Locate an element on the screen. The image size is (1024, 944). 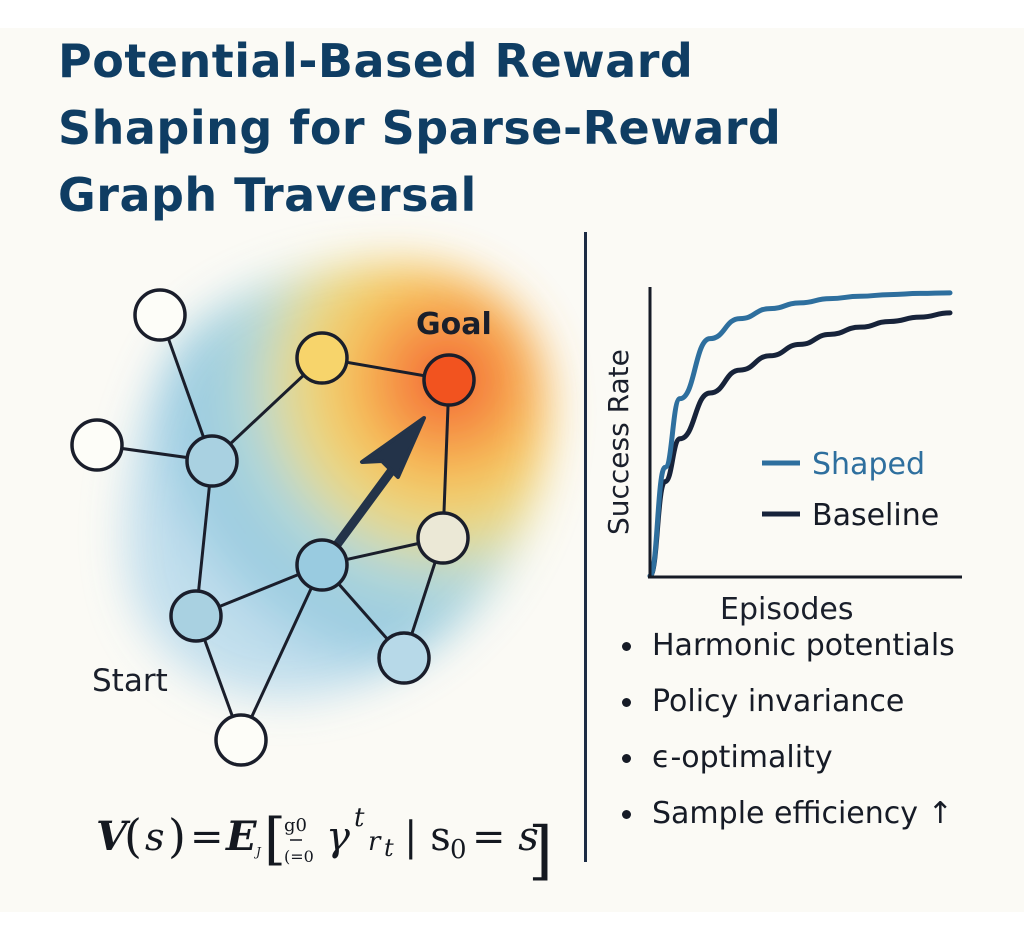
series-line-baseline is located at coordinates (800, 444).